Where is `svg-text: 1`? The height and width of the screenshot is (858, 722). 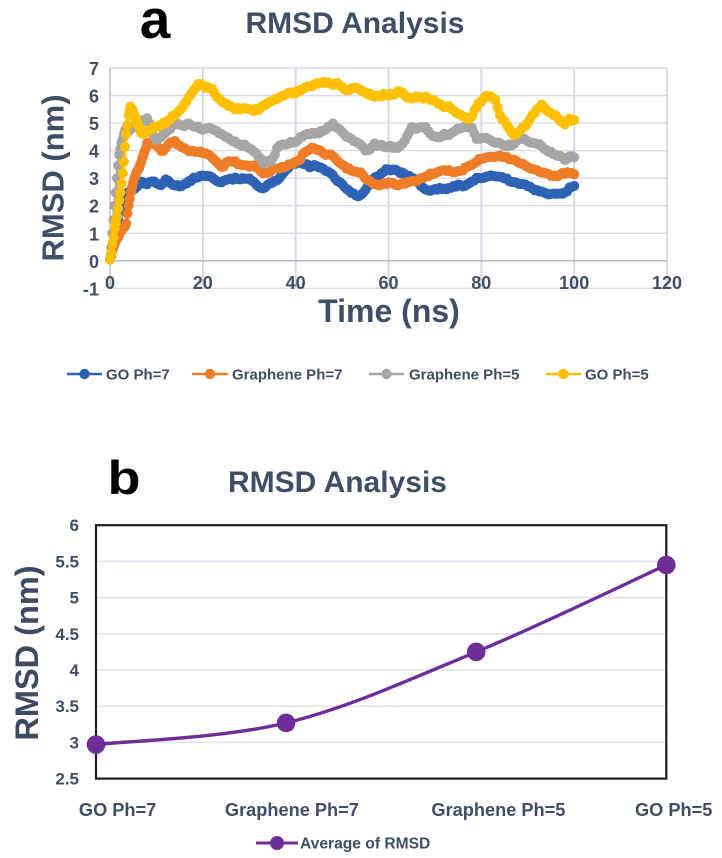 svg-text: 1 is located at coordinates (94, 234).